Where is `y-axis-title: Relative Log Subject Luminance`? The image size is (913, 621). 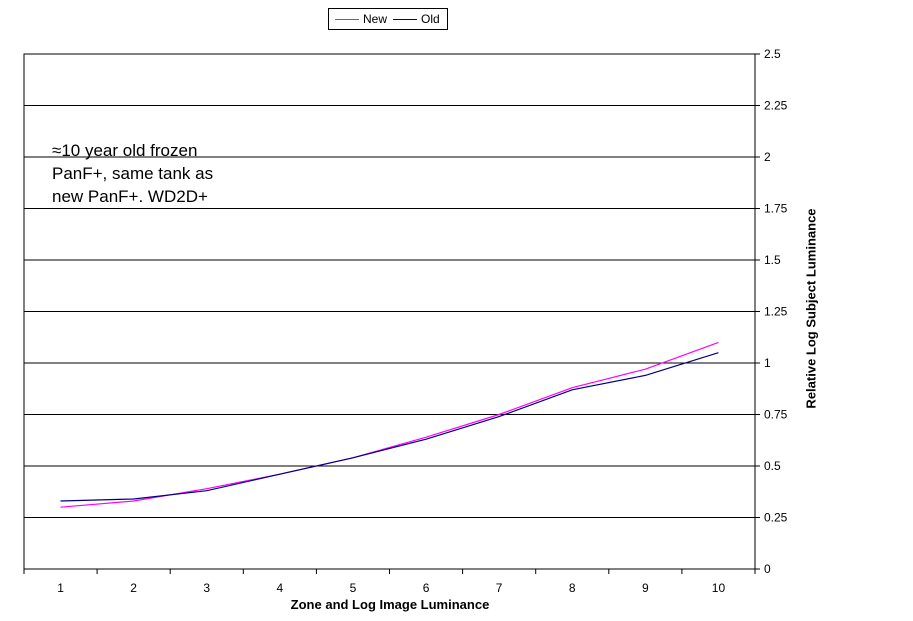
y-axis-title: Relative Log Subject Luminance is located at coordinates (811, 308).